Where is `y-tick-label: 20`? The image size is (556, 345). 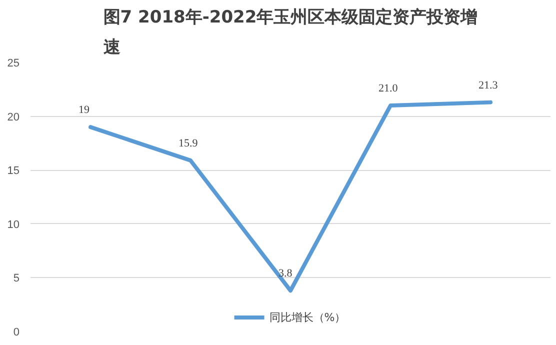 y-tick-label: 20 is located at coordinates (13, 117).